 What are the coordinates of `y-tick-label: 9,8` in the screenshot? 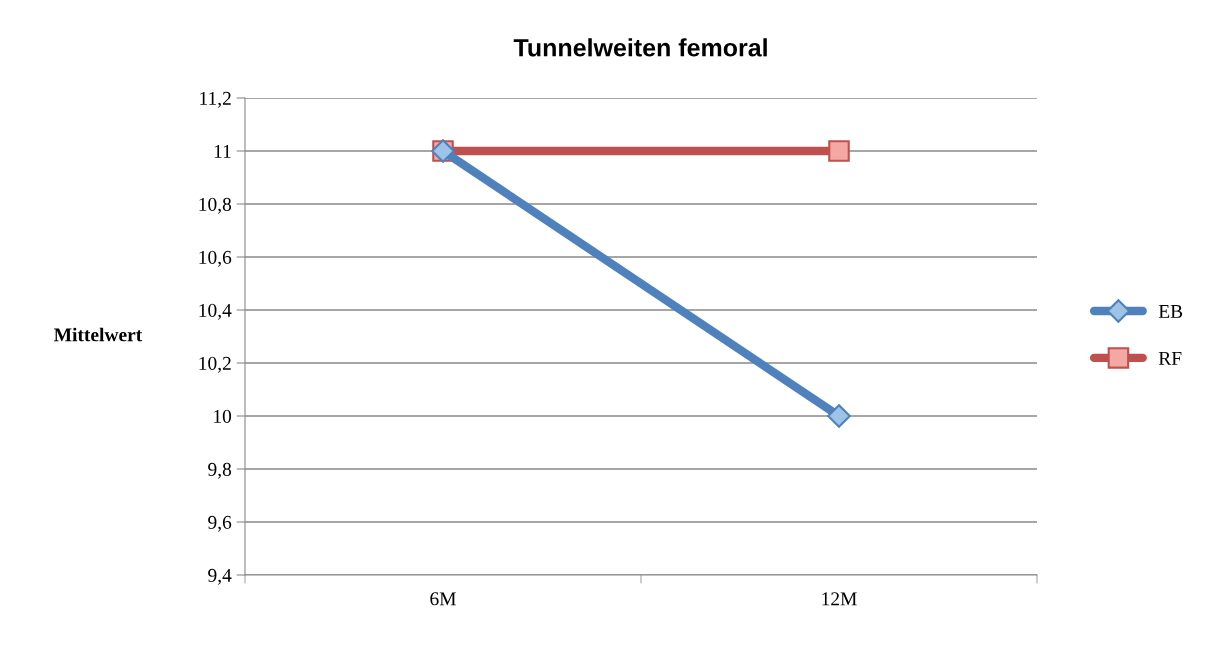 It's located at (220, 470).